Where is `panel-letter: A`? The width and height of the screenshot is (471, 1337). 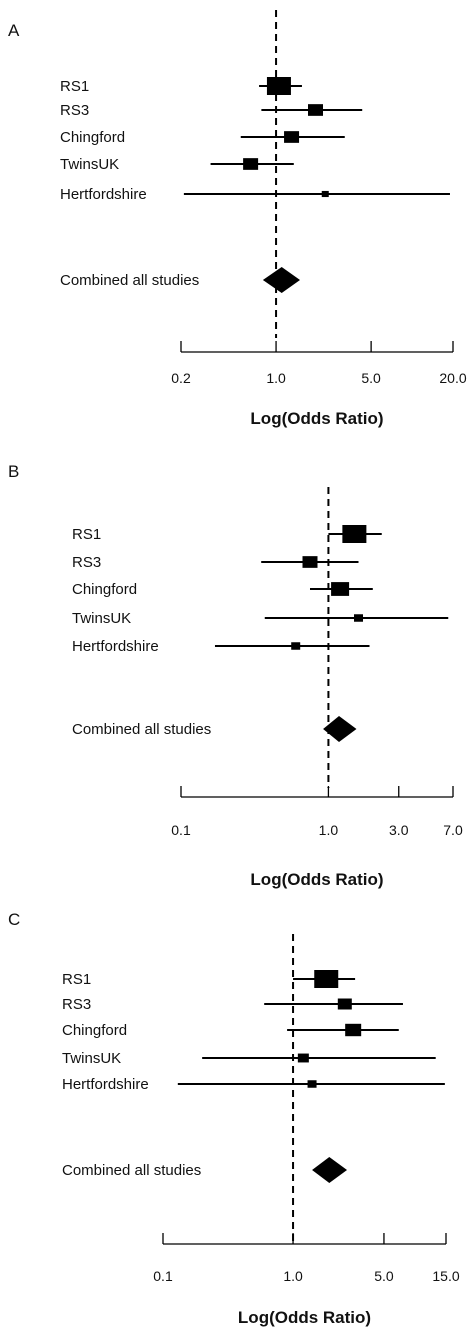 panel-letter: A is located at coordinates (14, 30).